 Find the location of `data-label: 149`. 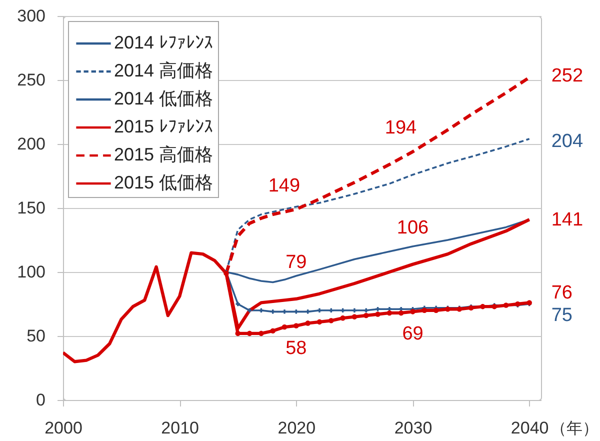

data-label: 149 is located at coordinates (284, 185).